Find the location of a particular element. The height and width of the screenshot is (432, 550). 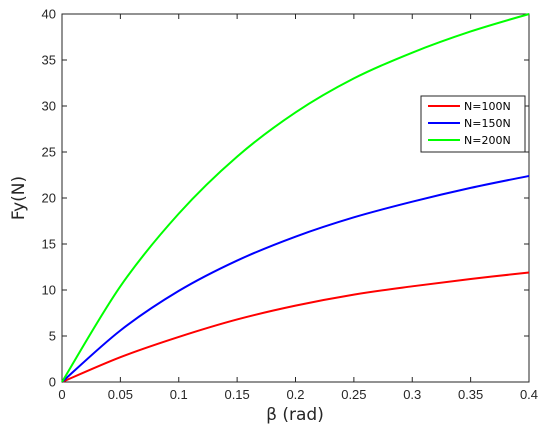

x-tick-label: 0.25 is located at coordinates (353, 394).